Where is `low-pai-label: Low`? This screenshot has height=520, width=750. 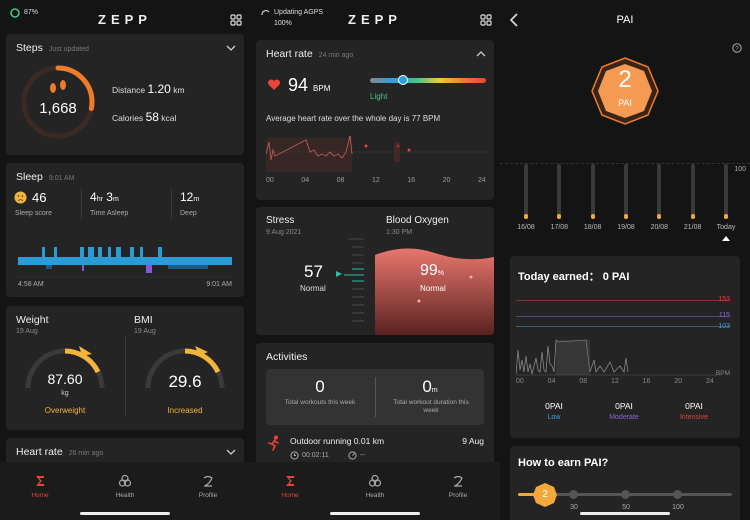 low-pai-label: Low is located at coordinates (554, 417).